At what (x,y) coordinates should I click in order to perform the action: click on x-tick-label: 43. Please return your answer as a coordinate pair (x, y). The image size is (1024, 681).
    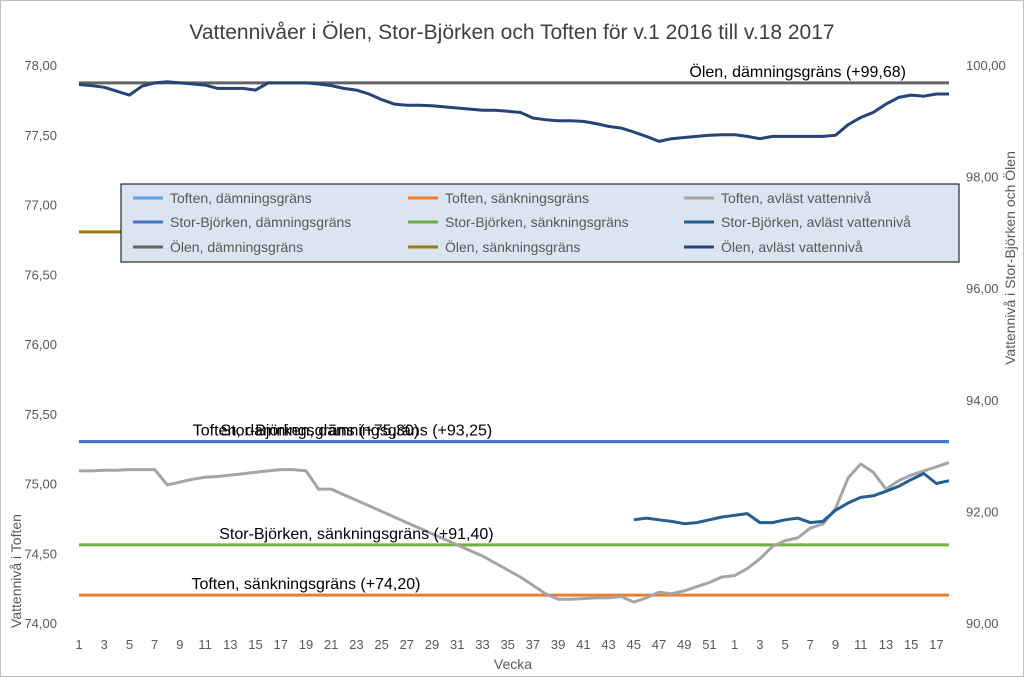
    Looking at the image, I should click on (608, 644).